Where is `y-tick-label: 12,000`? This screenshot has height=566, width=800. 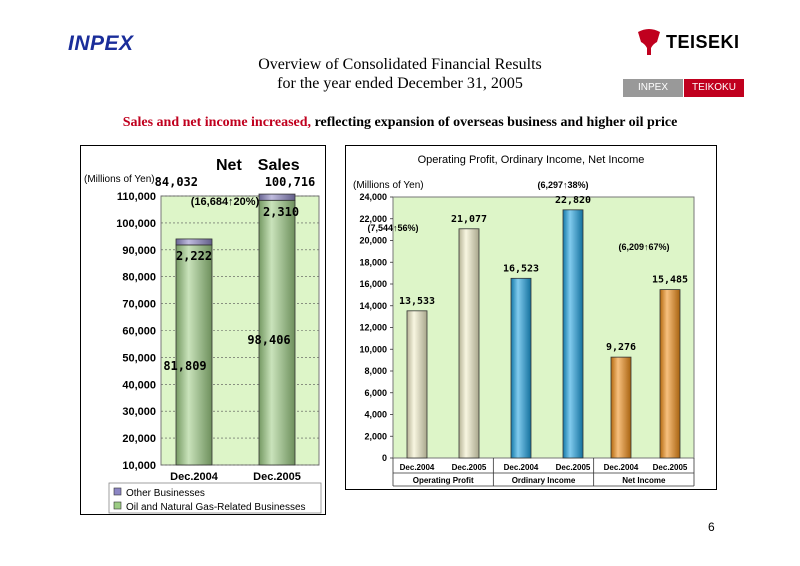 y-tick-label: 12,000 is located at coordinates (373, 328).